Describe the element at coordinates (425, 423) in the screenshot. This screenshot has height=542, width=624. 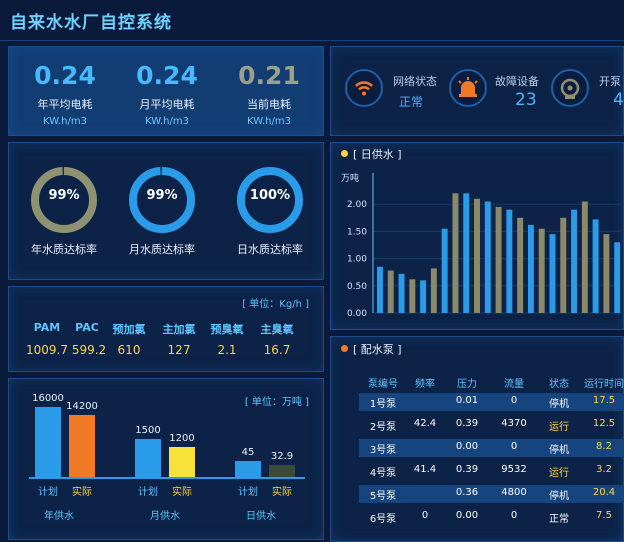
I see `pump-table-cell: 42.4` at that location.